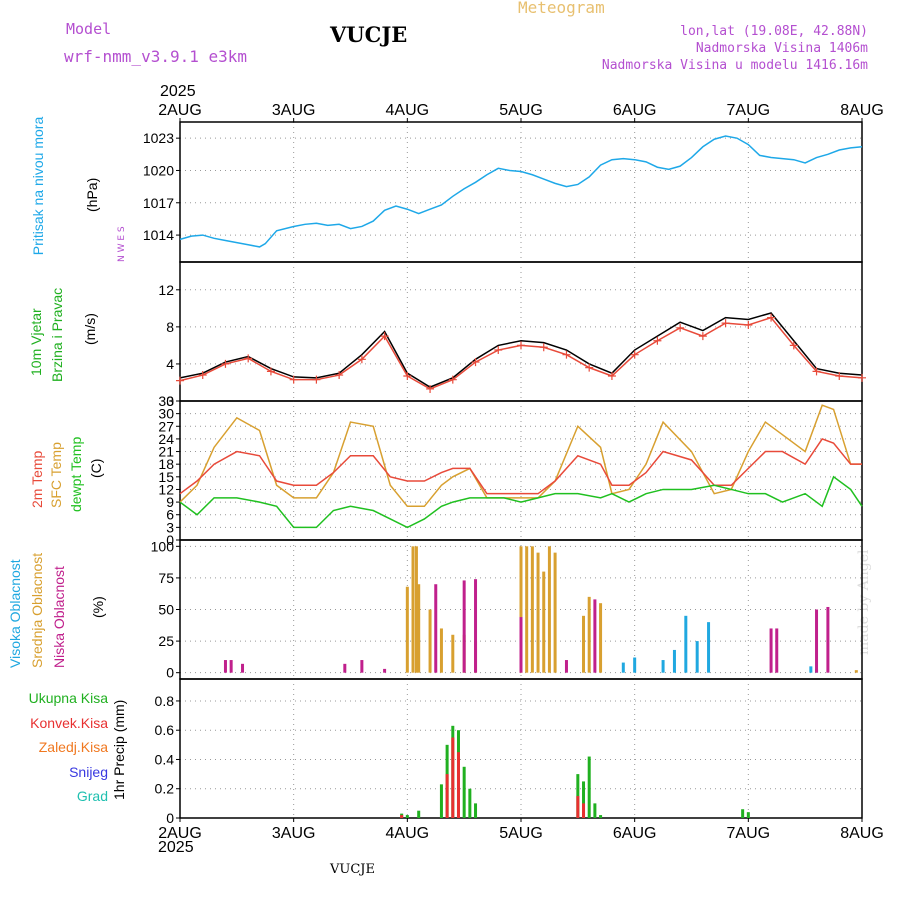 The image size is (900, 900). What do you see at coordinates (180, 833) in the screenshot?
I see `x-tick-label-bottom: 2AUG` at bounding box center [180, 833].